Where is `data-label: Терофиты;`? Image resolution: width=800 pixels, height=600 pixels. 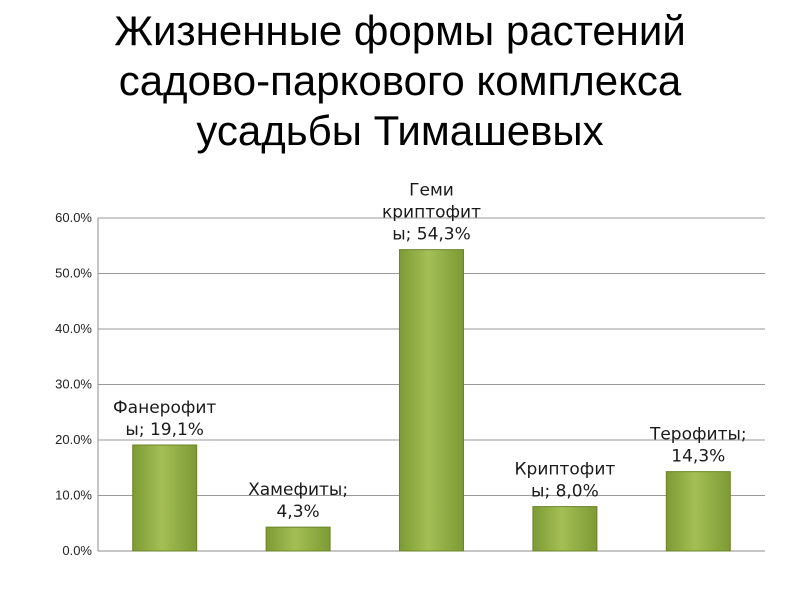
data-label: Терофиты; is located at coordinates (698, 435).